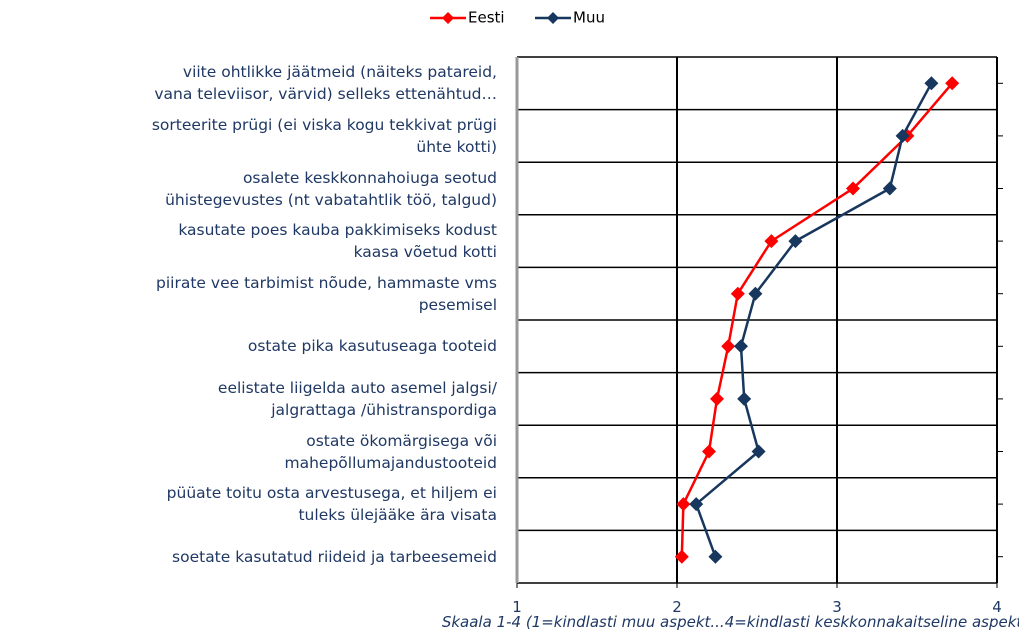 The width and height of the screenshot is (1019, 637). Describe the element at coordinates (372, 346) in the screenshot. I see `category-label: ostate pika kasutuseaga tooteid` at that location.